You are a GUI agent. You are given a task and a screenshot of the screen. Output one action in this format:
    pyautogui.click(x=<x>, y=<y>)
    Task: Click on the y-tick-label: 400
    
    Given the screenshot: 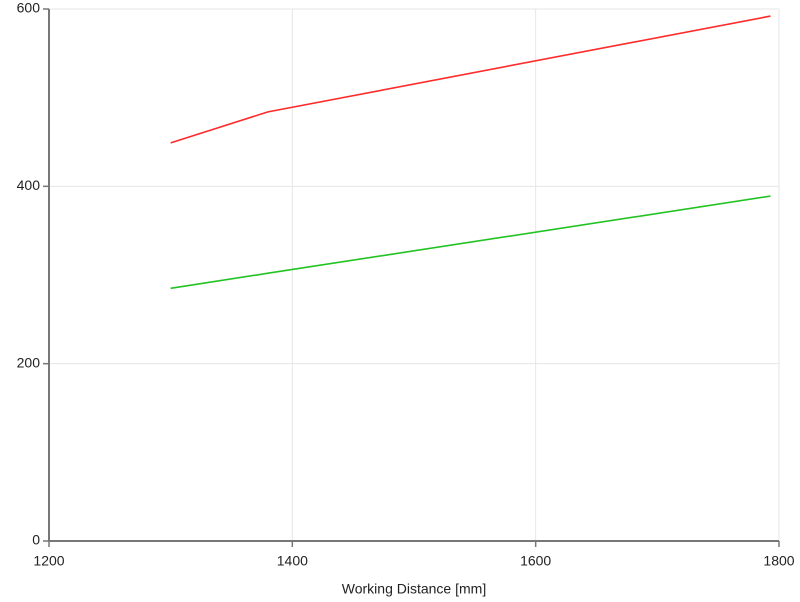 What is the action you would take?
    pyautogui.click(x=29, y=185)
    